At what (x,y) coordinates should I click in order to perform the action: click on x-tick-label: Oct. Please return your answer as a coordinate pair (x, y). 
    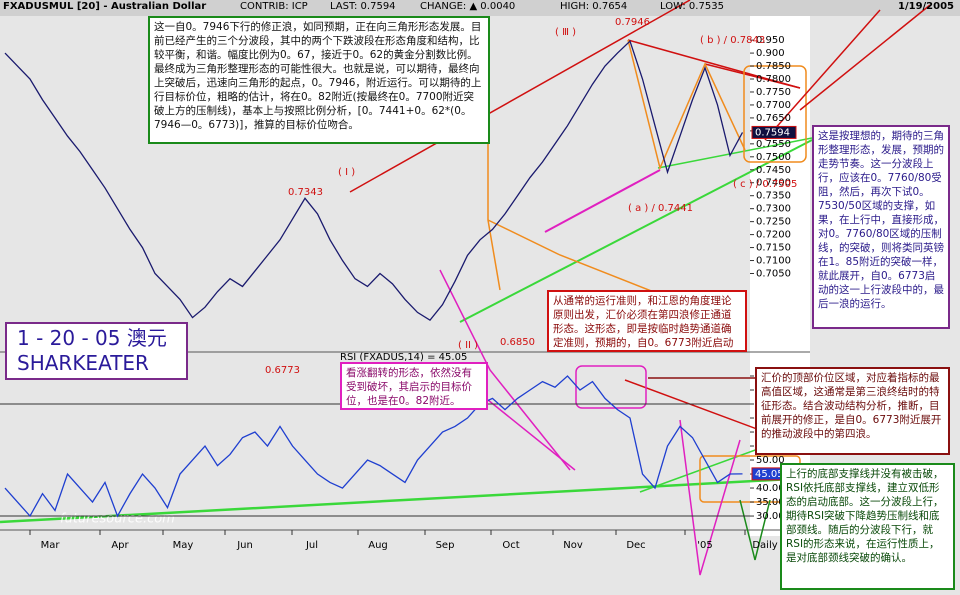
    Looking at the image, I should click on (510, 545).